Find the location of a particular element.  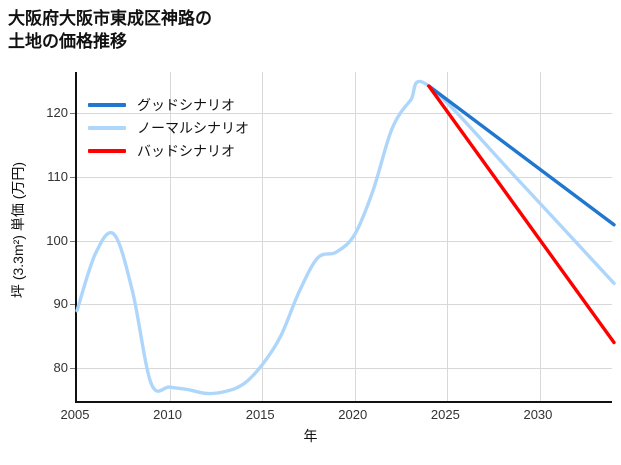

y-tick-label: 80 is located at coordinates (60, 367).